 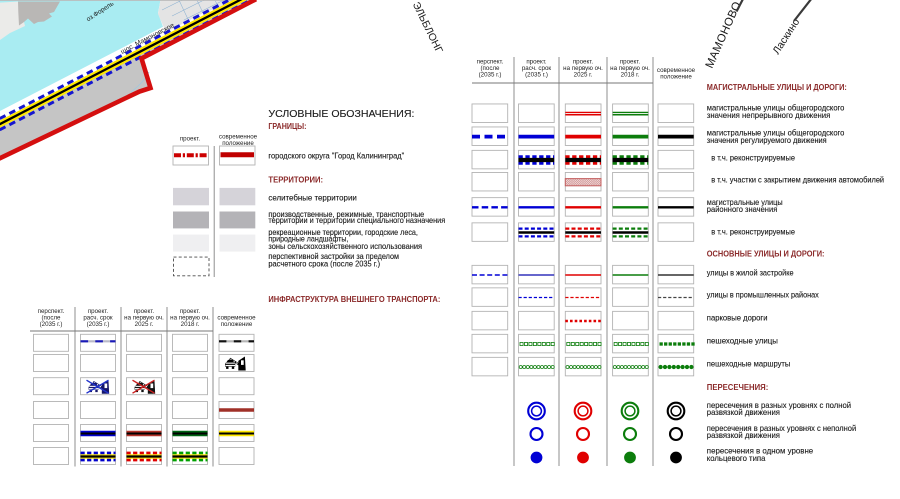 What do you see at coordinates (736, 458) in the screenshot?
I see `svg-text: кольцевого типа` at bounding box center [736, 458].